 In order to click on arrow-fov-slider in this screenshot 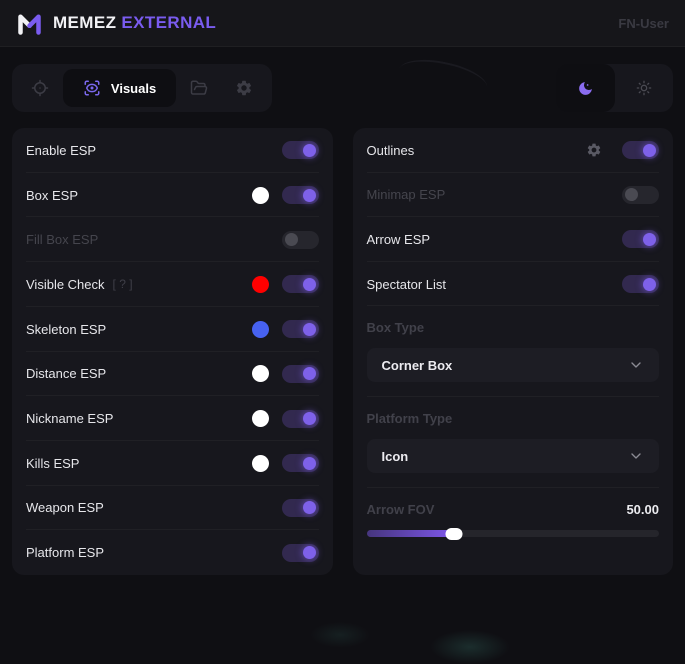, I will do `click(512, 533)`.